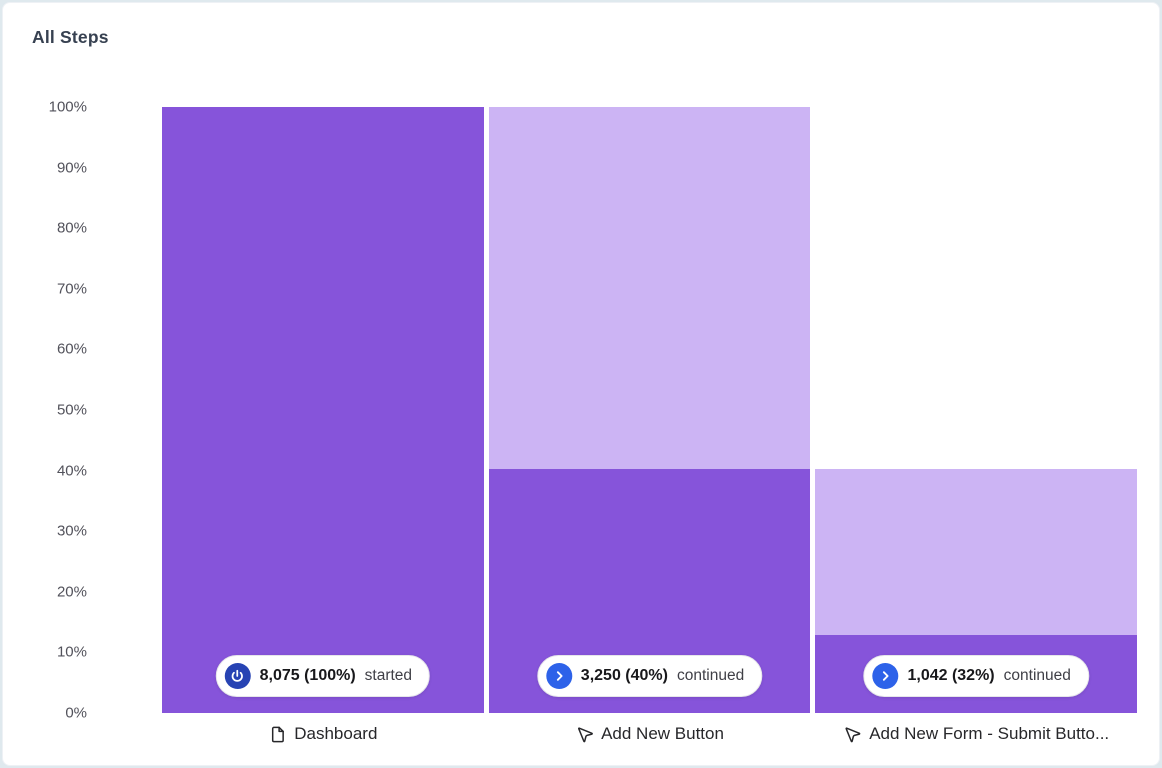 Image resolution: width=1162 pixels, height=768 pixels. Describe the element at coordinates (71, 349) in the screenshot. I see `y-tick: 60%` at that location.